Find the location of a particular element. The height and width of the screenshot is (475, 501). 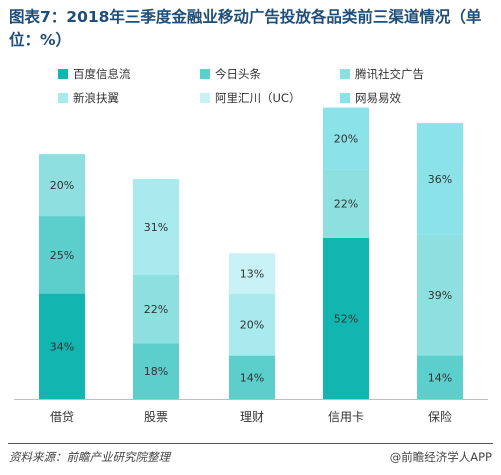

category-label: 保险 is located at coordinates (440, 416).